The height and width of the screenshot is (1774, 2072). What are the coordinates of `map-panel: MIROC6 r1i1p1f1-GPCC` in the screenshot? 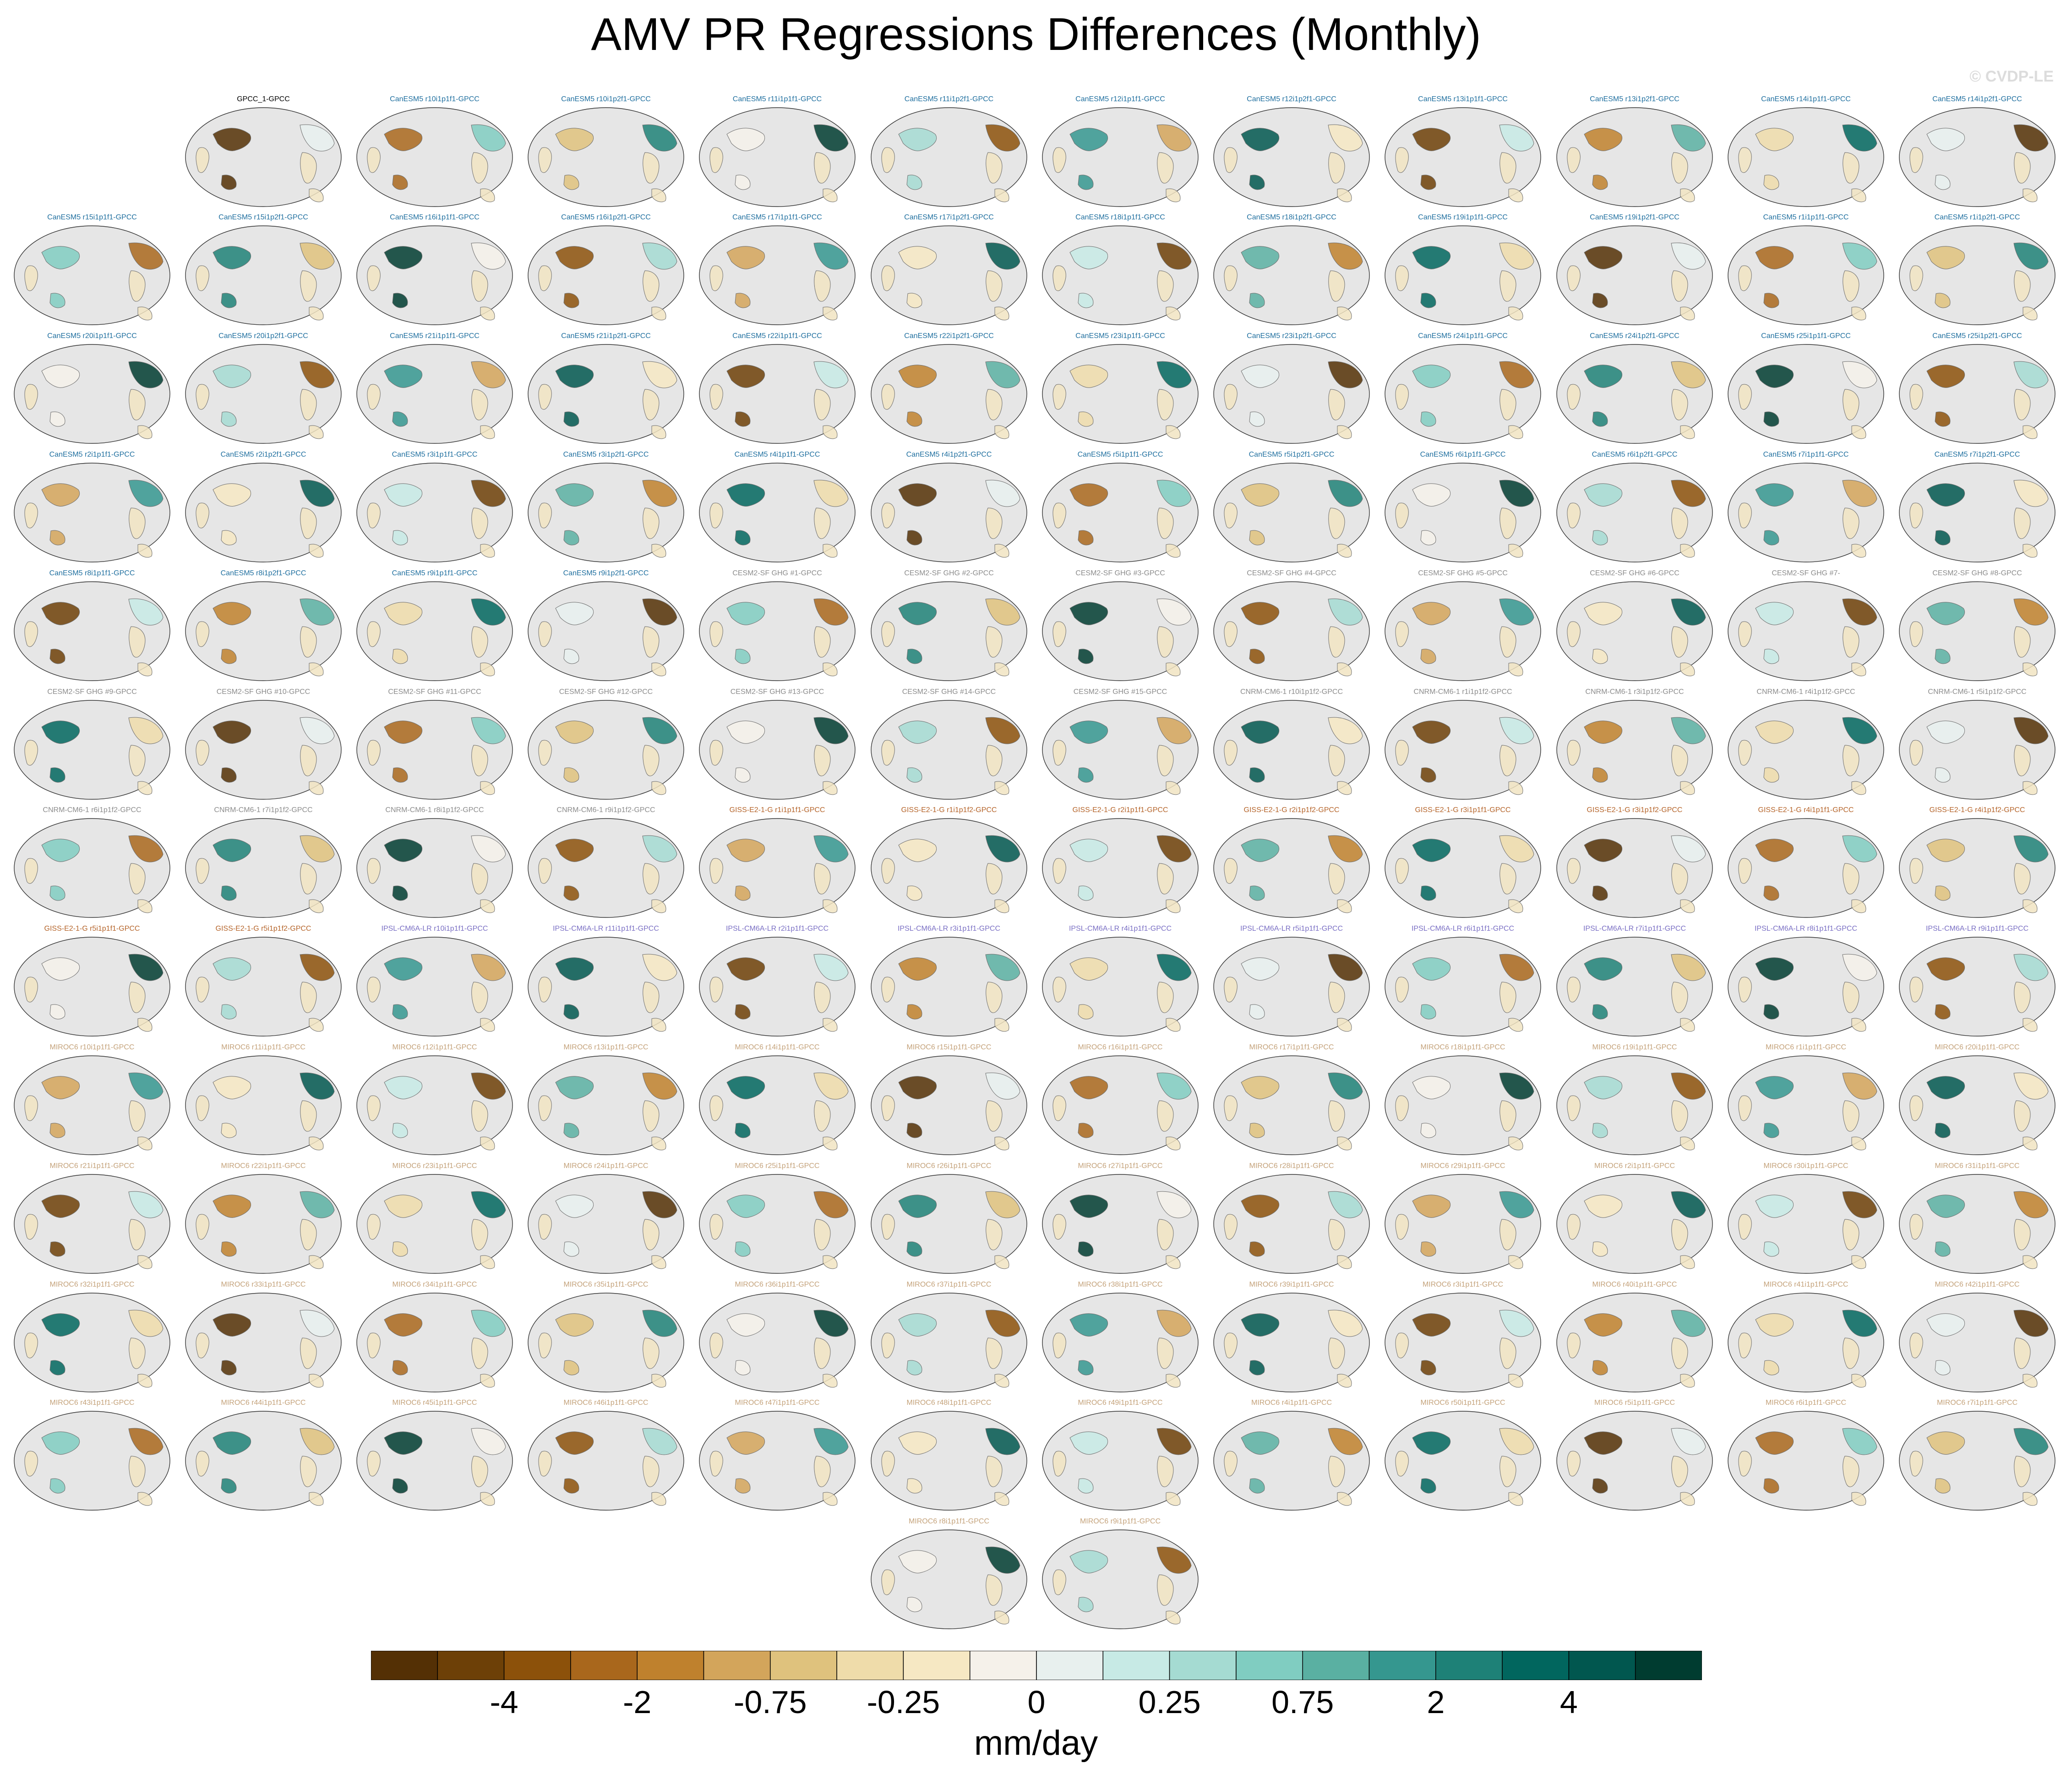 It's located at (1806, 1099).